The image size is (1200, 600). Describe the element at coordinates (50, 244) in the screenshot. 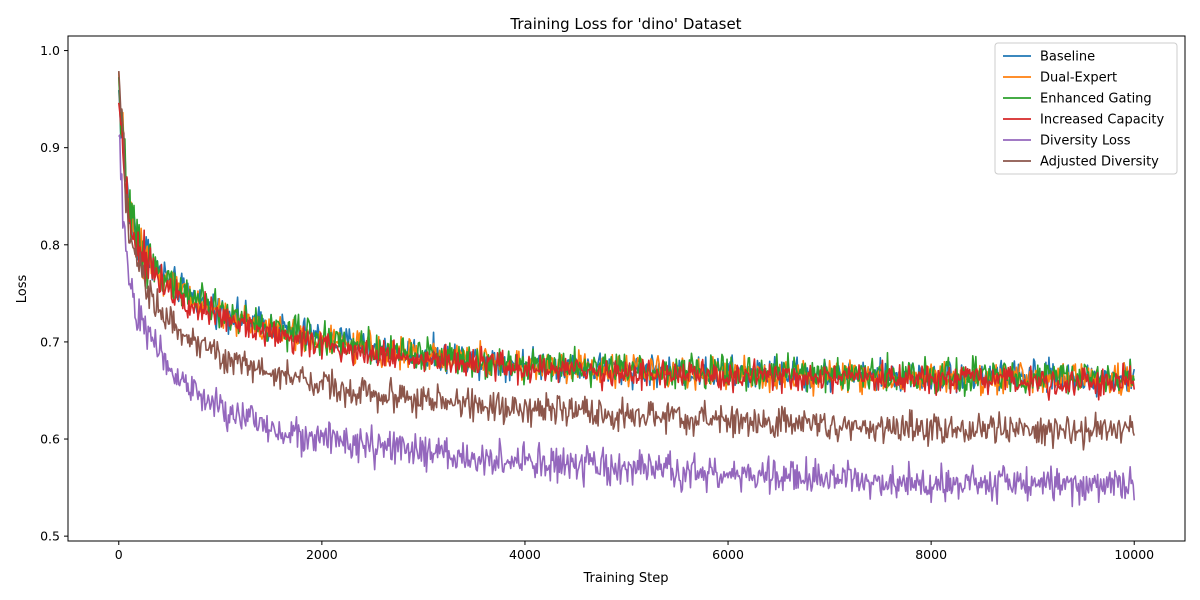

I see `y-tick-label: 0.8` at that location.